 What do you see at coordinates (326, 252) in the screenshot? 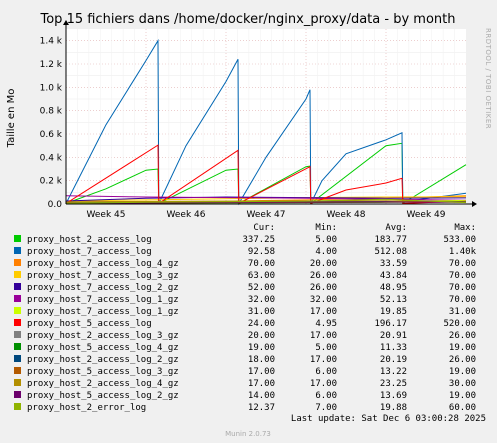
I see `legend-value: 4.00` at bounding box center [326, 252].